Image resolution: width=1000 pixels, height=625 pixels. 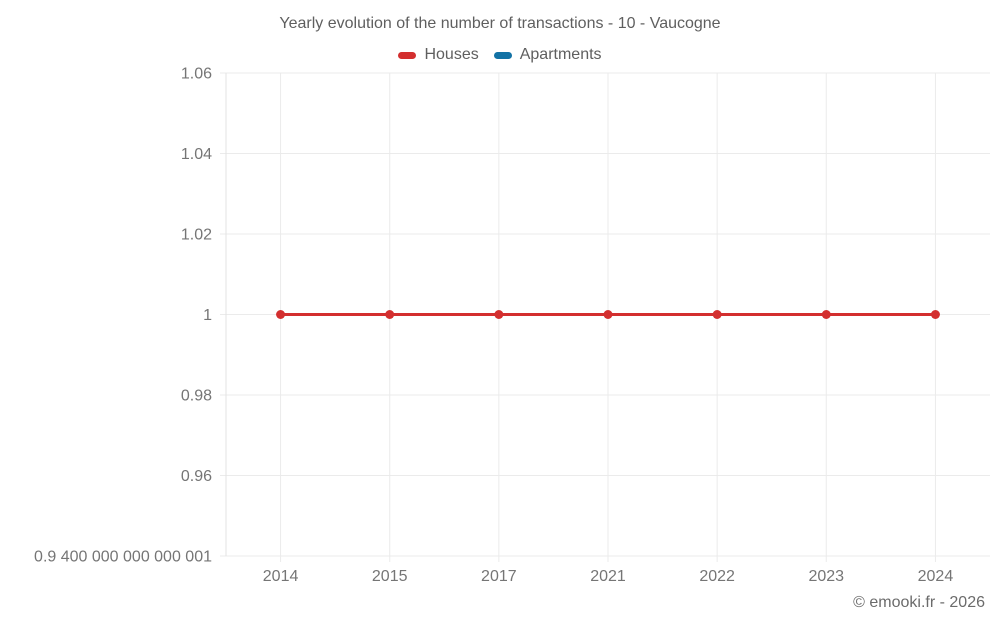 I want to click on legend-item-apartments: Apartments, so click(x=547, y=55).